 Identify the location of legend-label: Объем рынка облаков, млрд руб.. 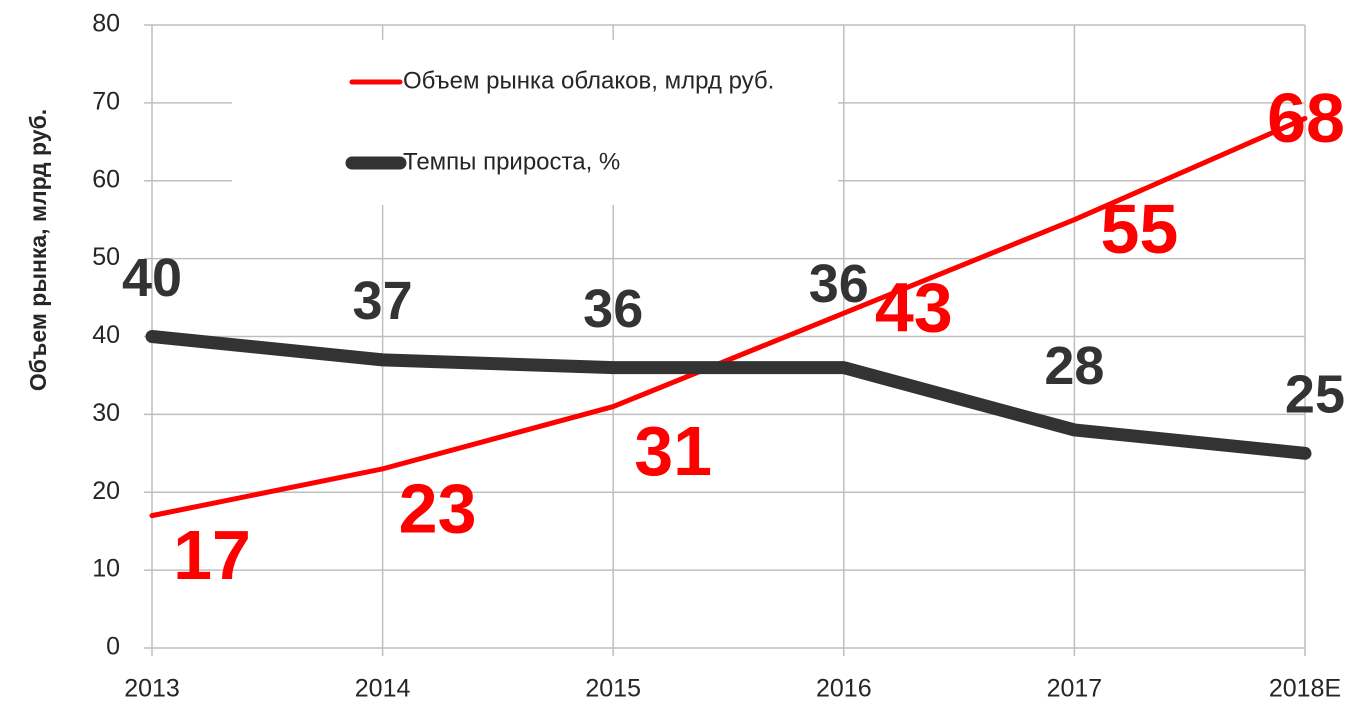
(588, 80).